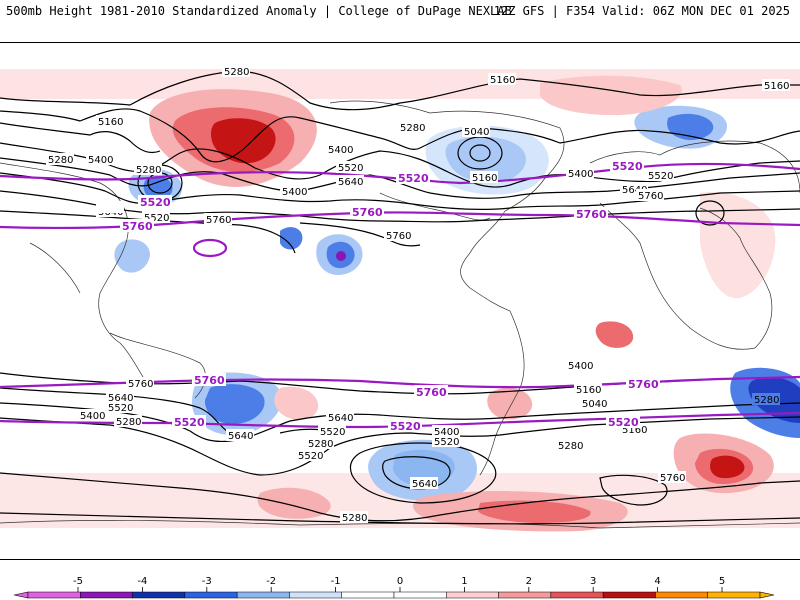  Describe the element at coordinates (767, 595) in the screenshot. I see `colorbar-max-arrow` at that location.